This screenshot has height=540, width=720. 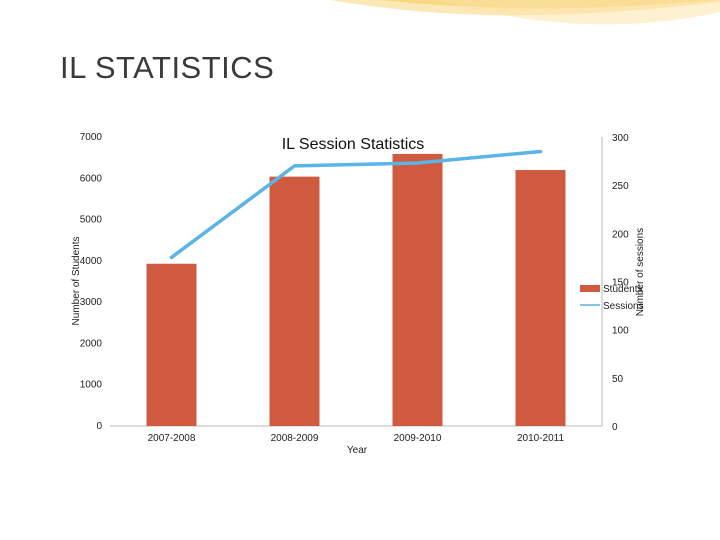 What do you see at coordinates (540, 298) in the screenshot?
I see `bar-students-2010-2011` at bounding box center [540, 298].